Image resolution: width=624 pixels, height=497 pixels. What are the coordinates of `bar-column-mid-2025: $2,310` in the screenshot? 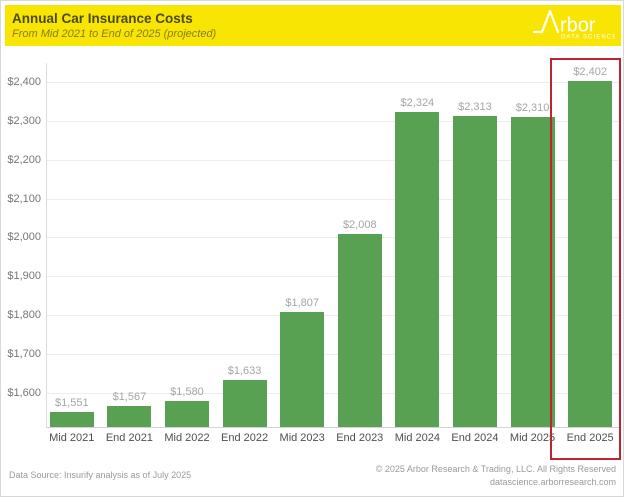 It's located at (533, 214).